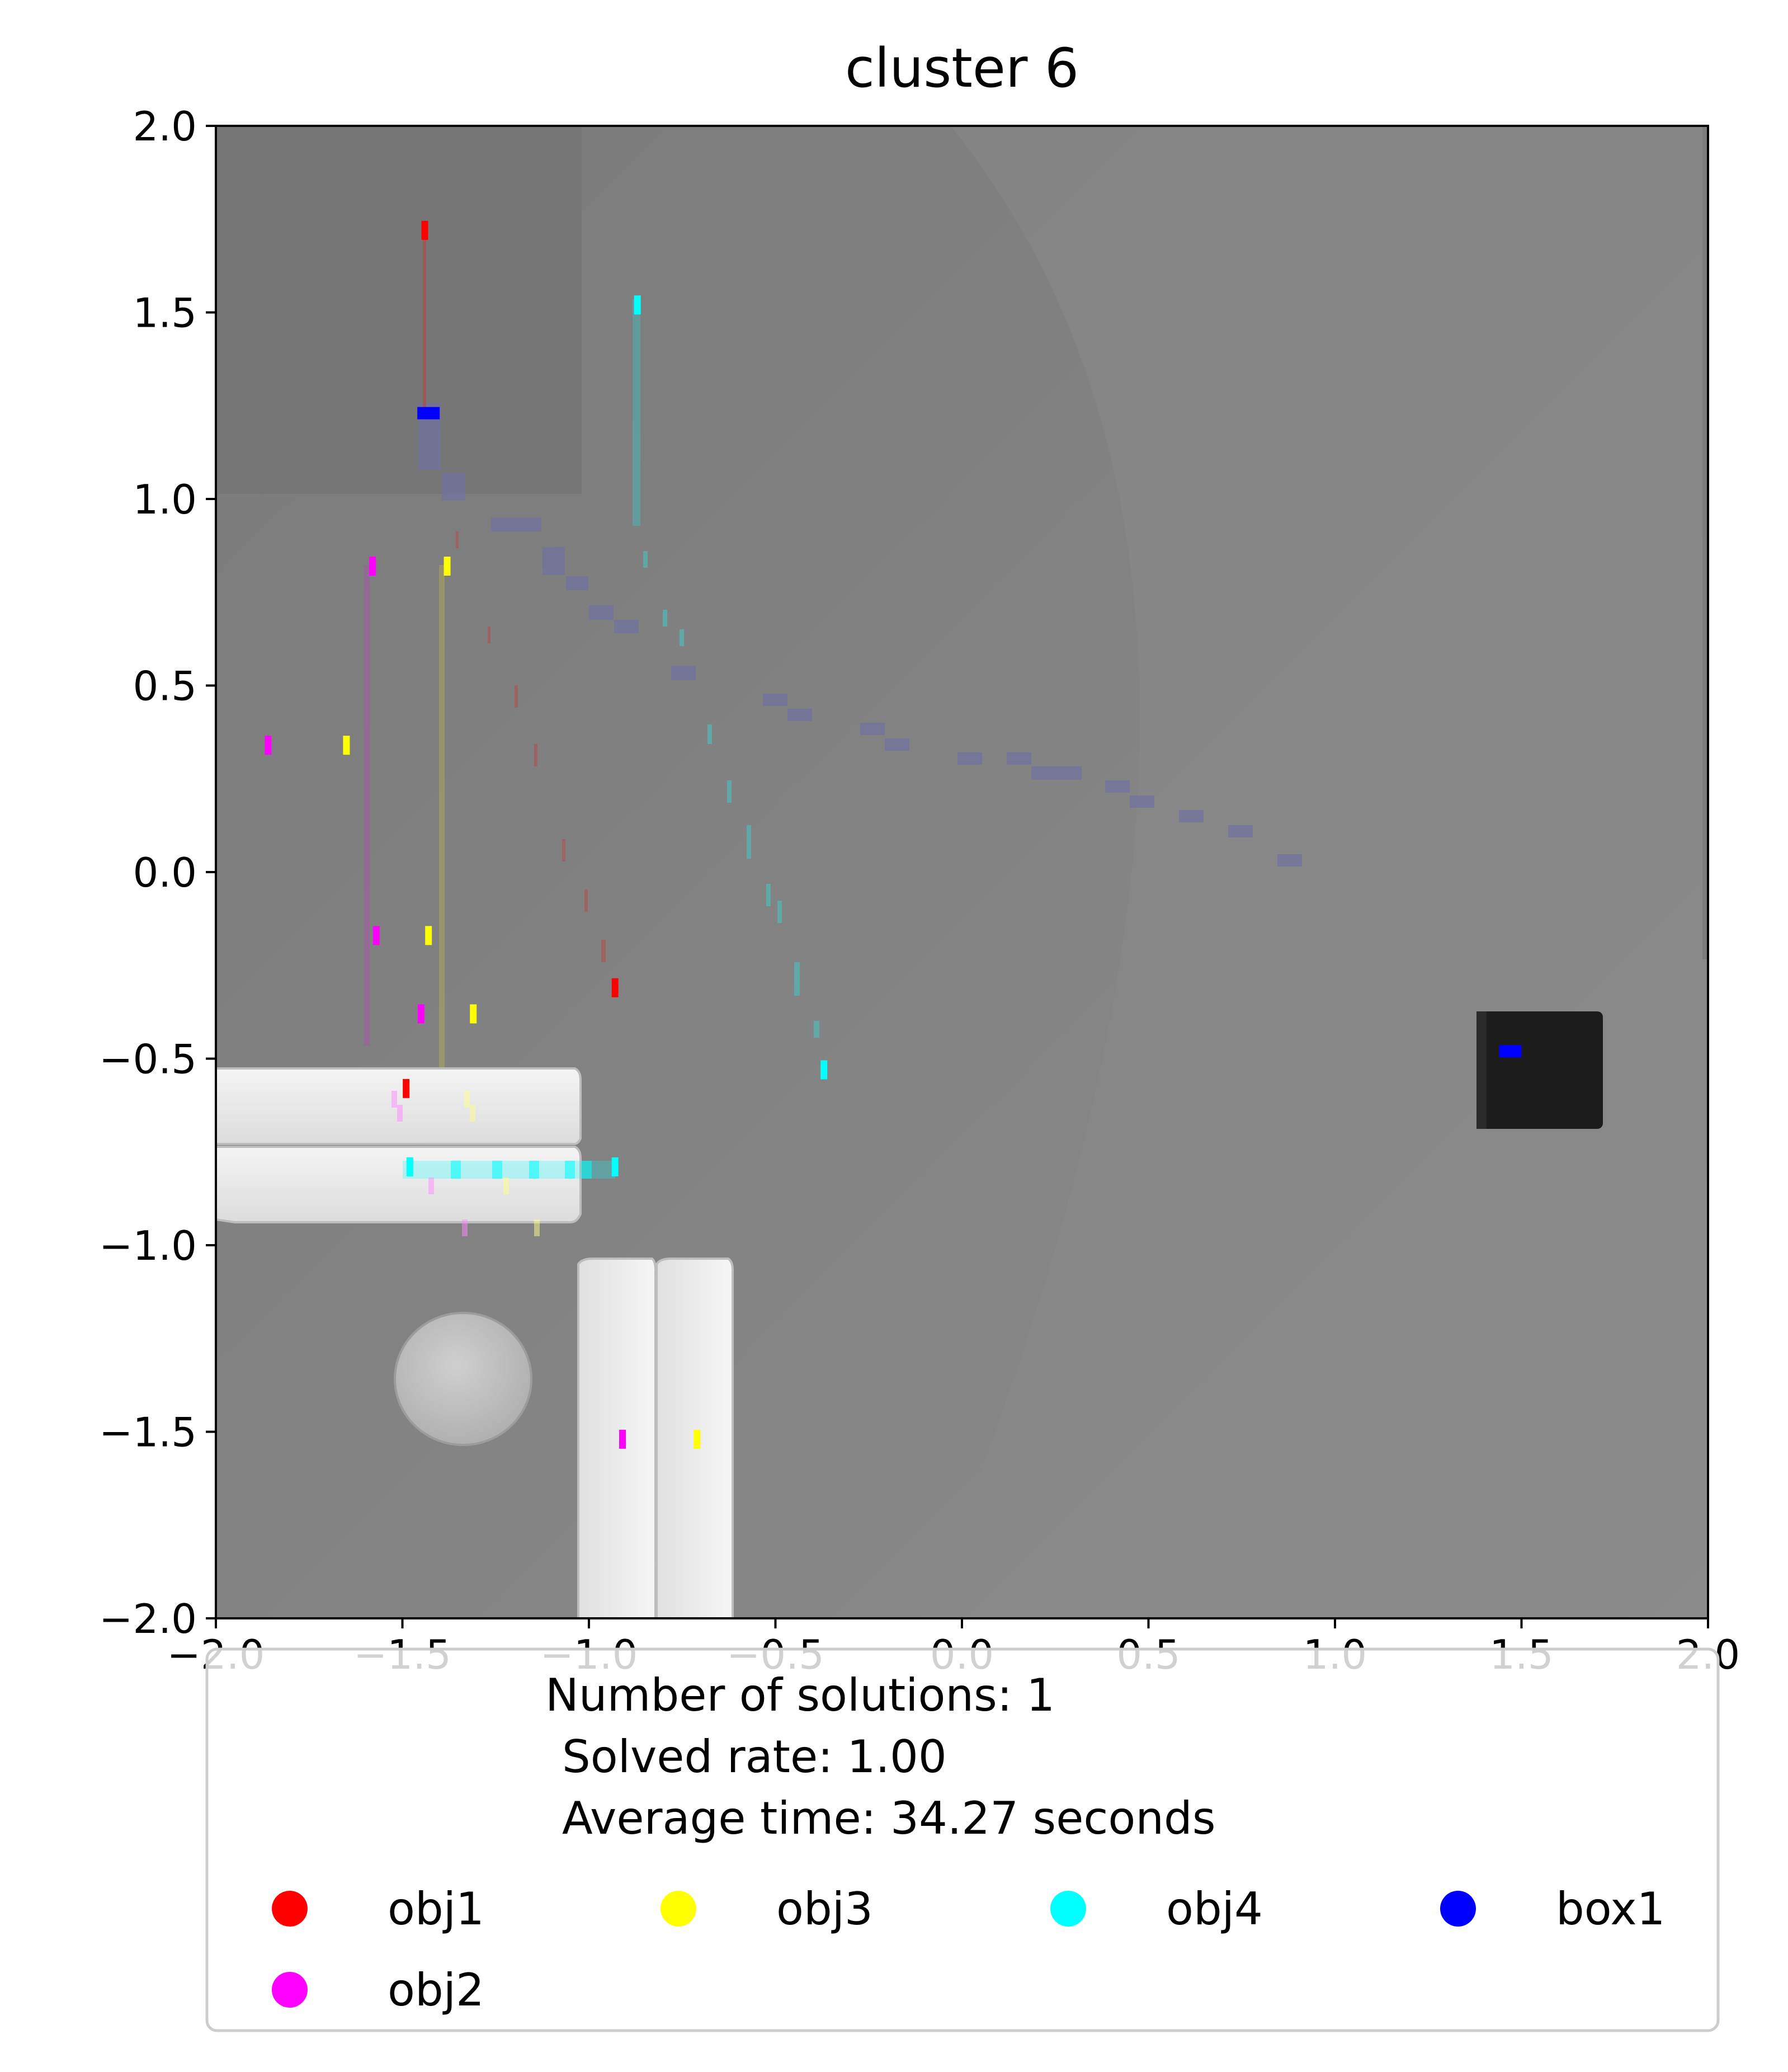  I want to click on y-tick-label: 0.5, so click(165, 686).